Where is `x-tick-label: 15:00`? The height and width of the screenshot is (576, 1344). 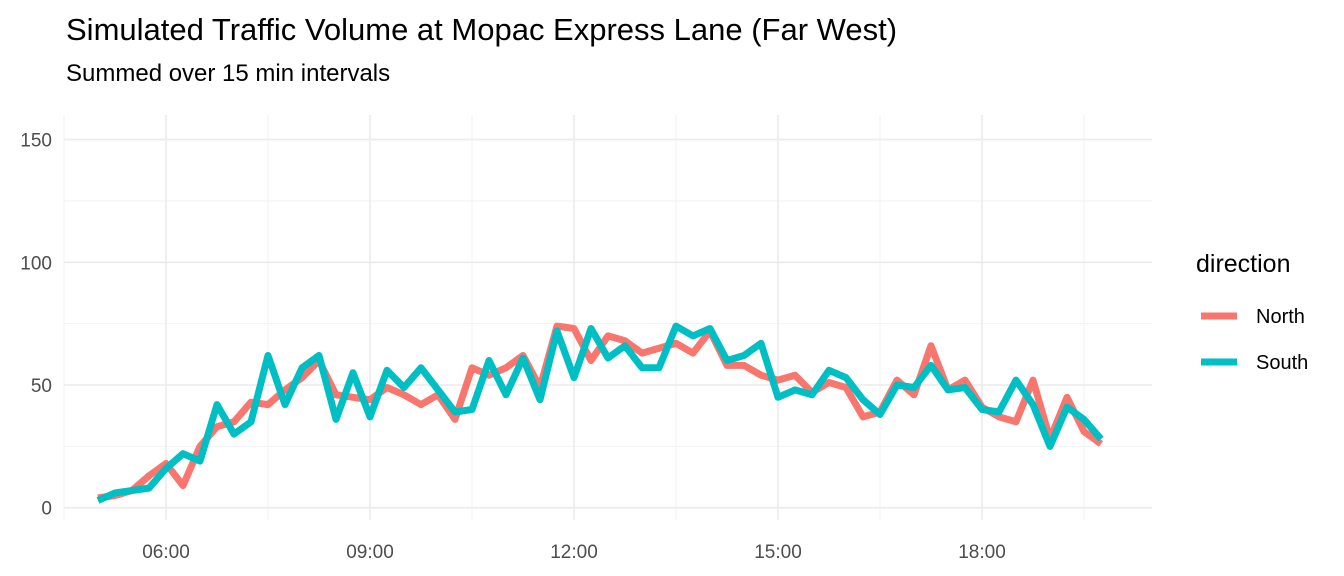
x-tick-label: 15:00 is located at coordinates (778, 552).